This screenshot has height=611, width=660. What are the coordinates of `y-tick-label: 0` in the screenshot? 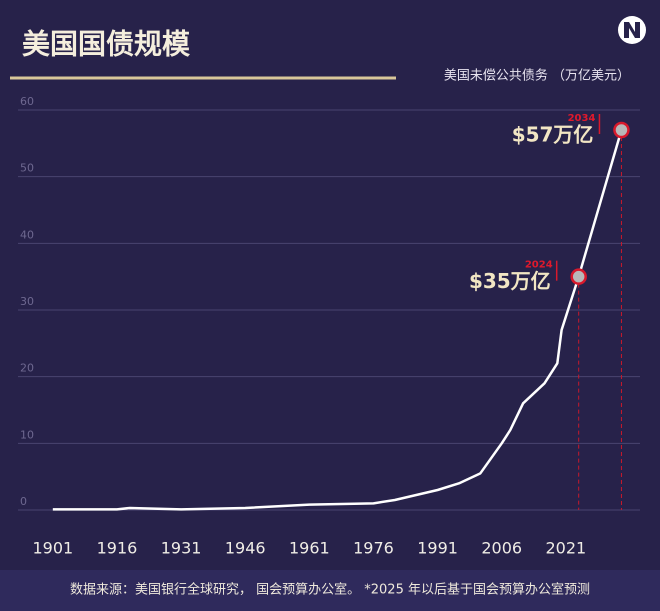 It's located at (23, 501).